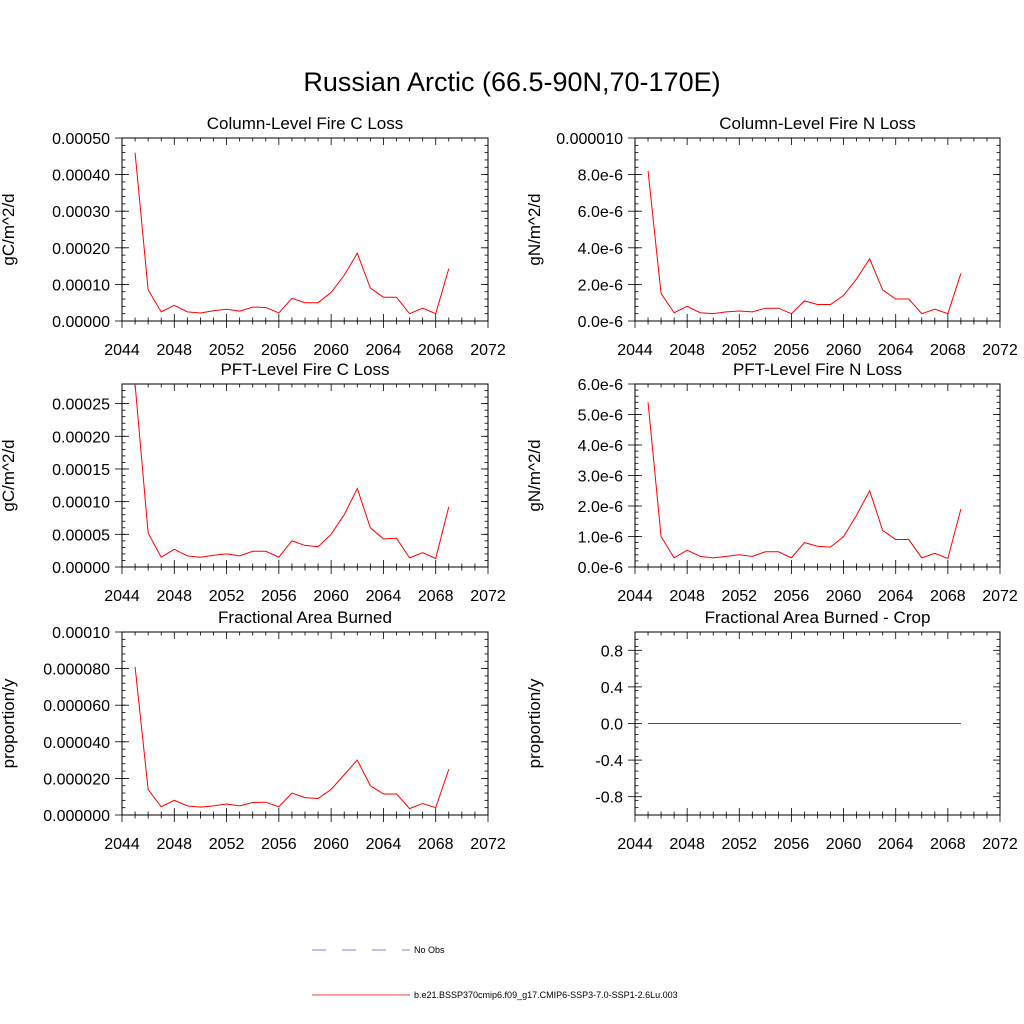  What do you see at coordinates (612, 688) in the screenshot?
I see `y-tick-label: 0.4` at bounding box center [612, 688].